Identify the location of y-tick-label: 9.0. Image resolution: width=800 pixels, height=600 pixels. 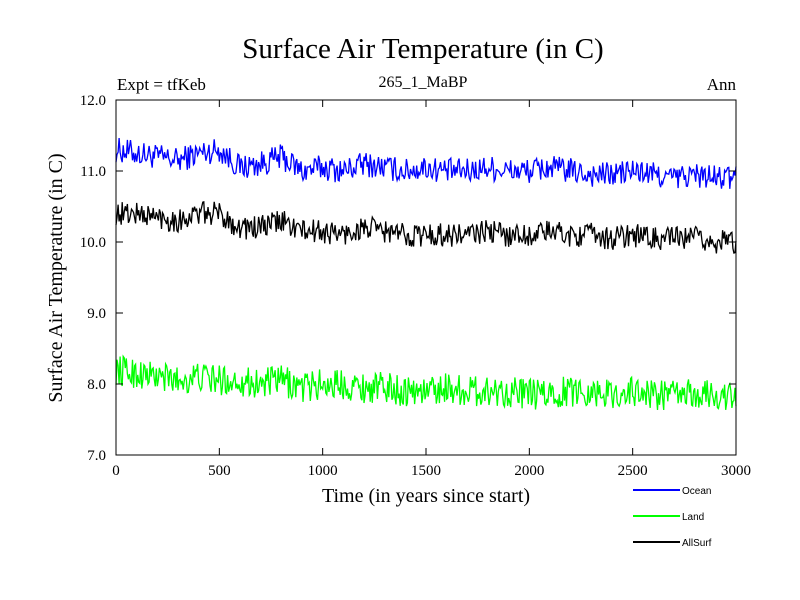
(96, 314).